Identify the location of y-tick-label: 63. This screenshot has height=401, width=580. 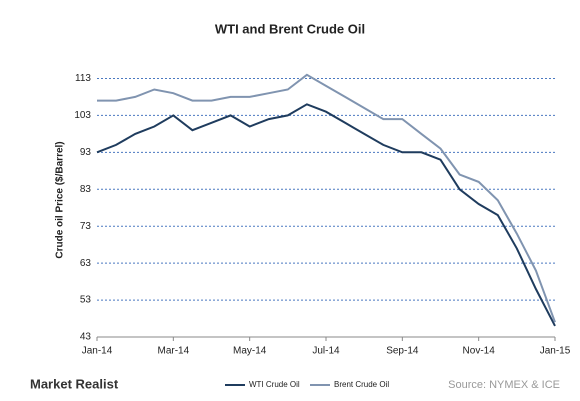
(86, 263).